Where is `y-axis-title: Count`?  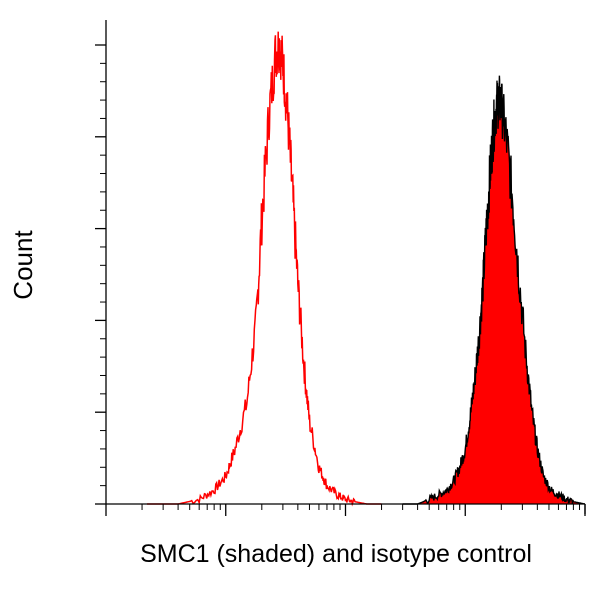 y-axis-title: Count is located at coordinates (23, 265).